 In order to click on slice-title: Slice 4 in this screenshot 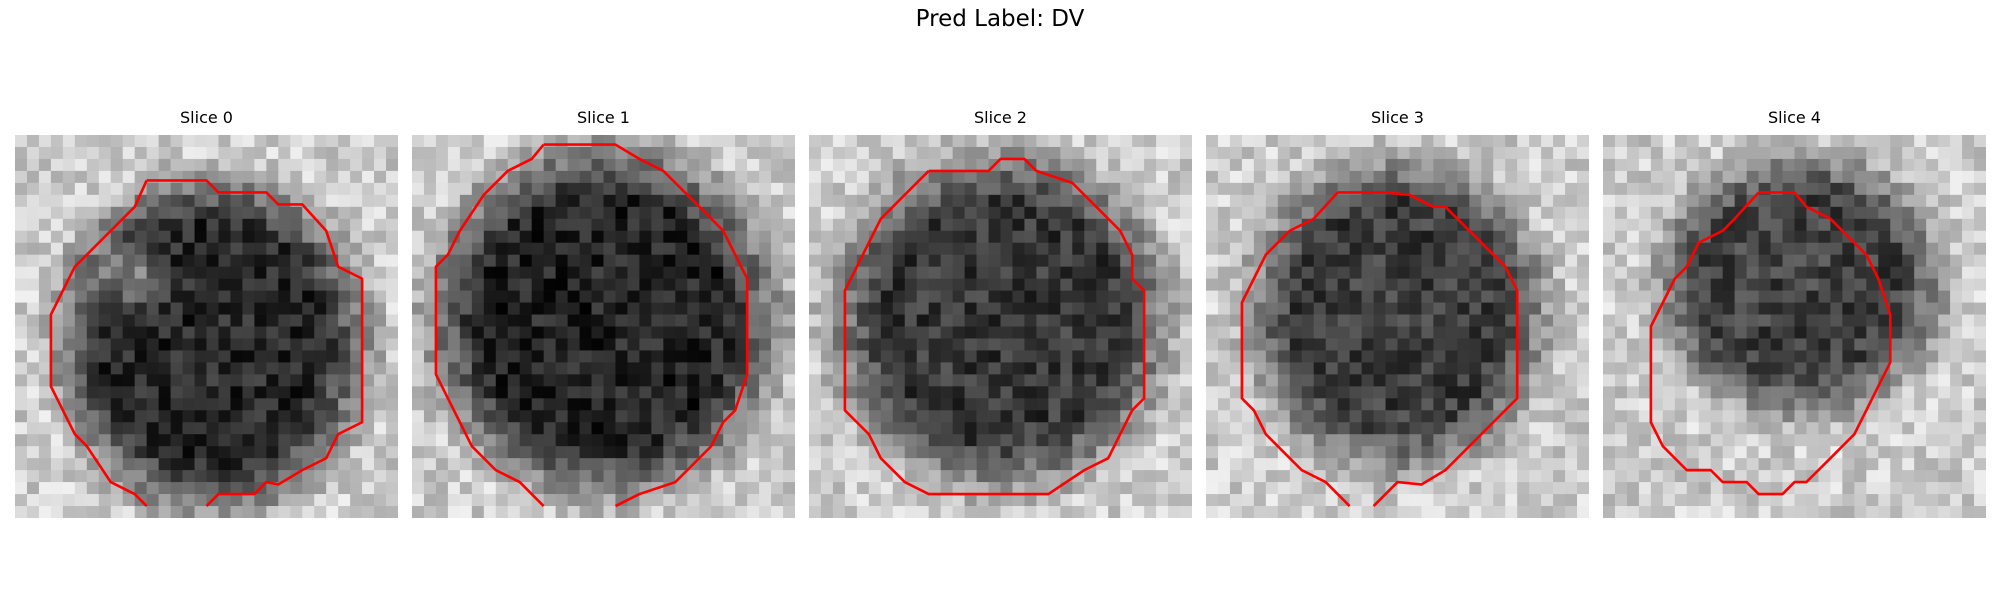, I will do `click(1794, 117)`.